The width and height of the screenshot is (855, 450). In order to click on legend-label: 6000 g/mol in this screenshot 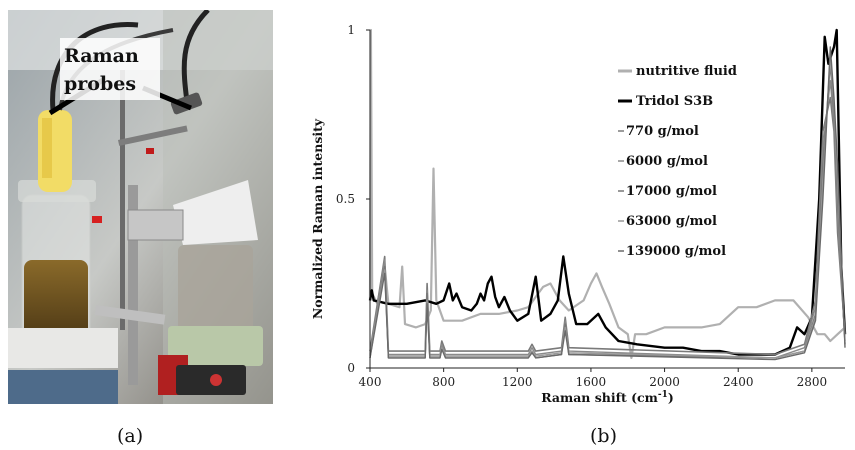, I will do `click(667, 161)`.